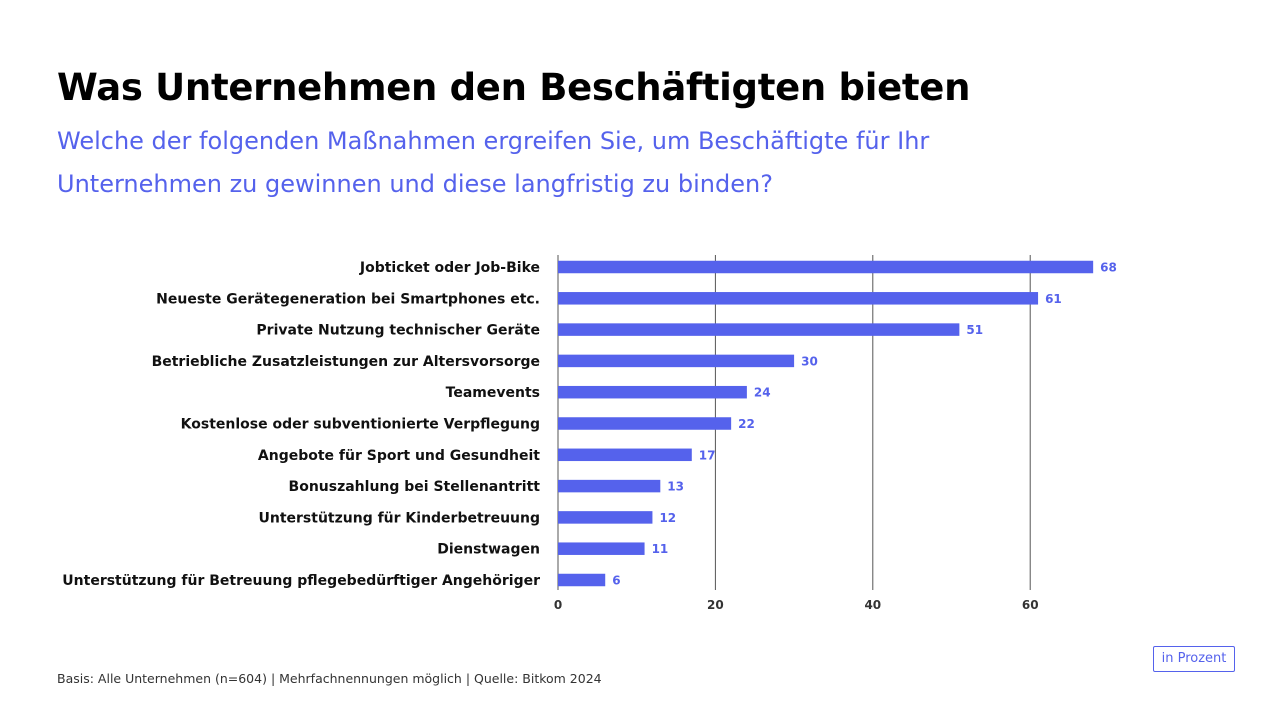 Image resolution: width=1280 pixels, height=720 pixels. I want to click on value-label: 6, so click(616, 581).